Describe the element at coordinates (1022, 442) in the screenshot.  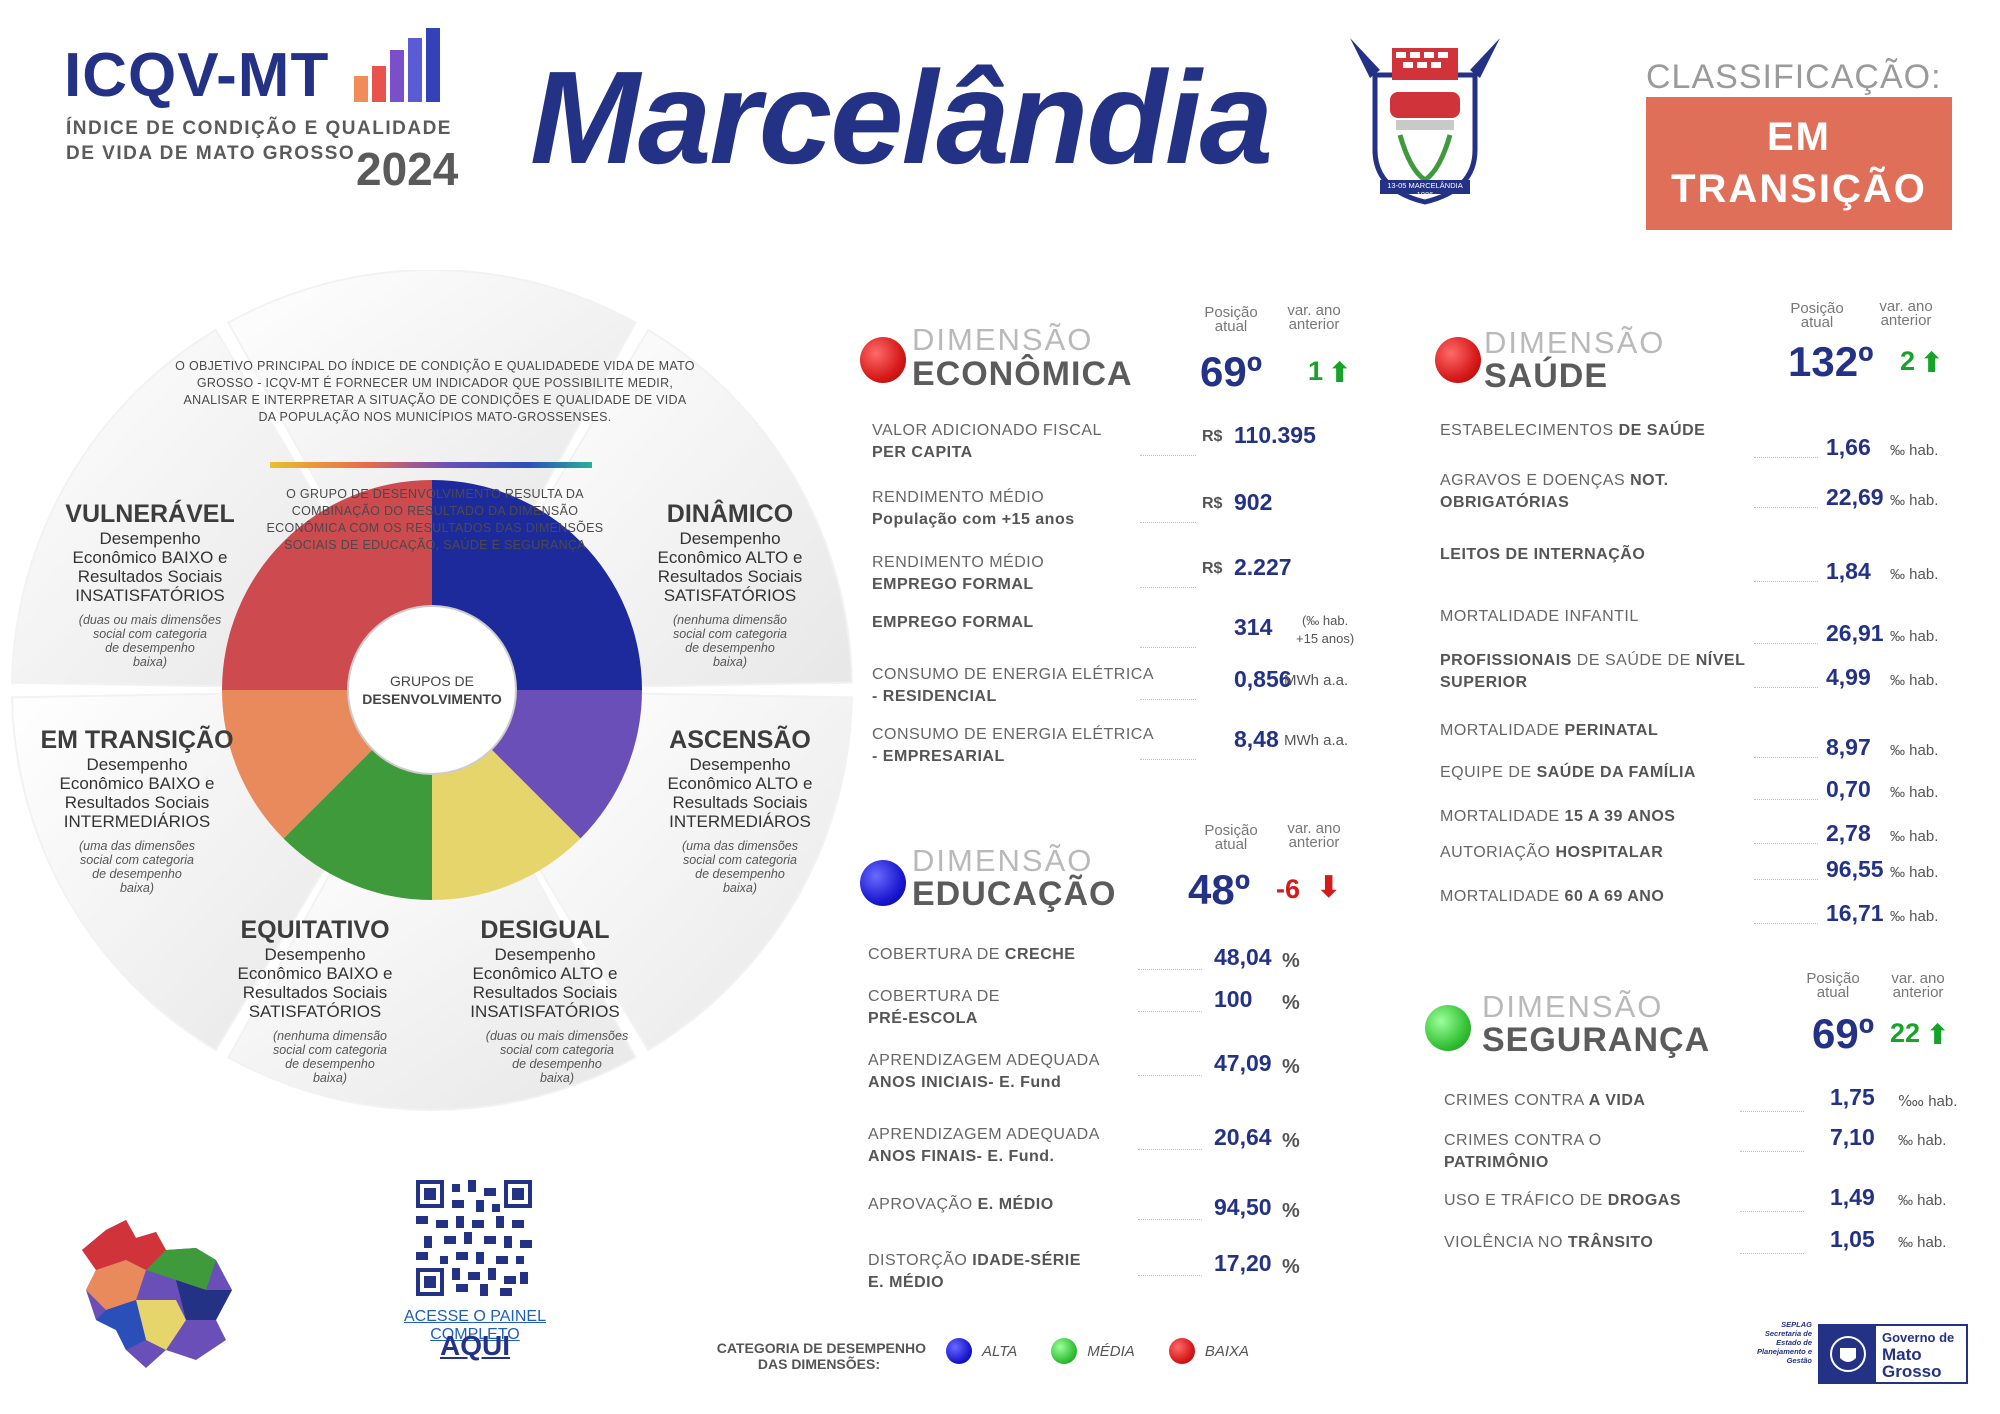
I see `indicator-label: VALOR ADICIONADO FISCAL PER CAPITA` at that location.